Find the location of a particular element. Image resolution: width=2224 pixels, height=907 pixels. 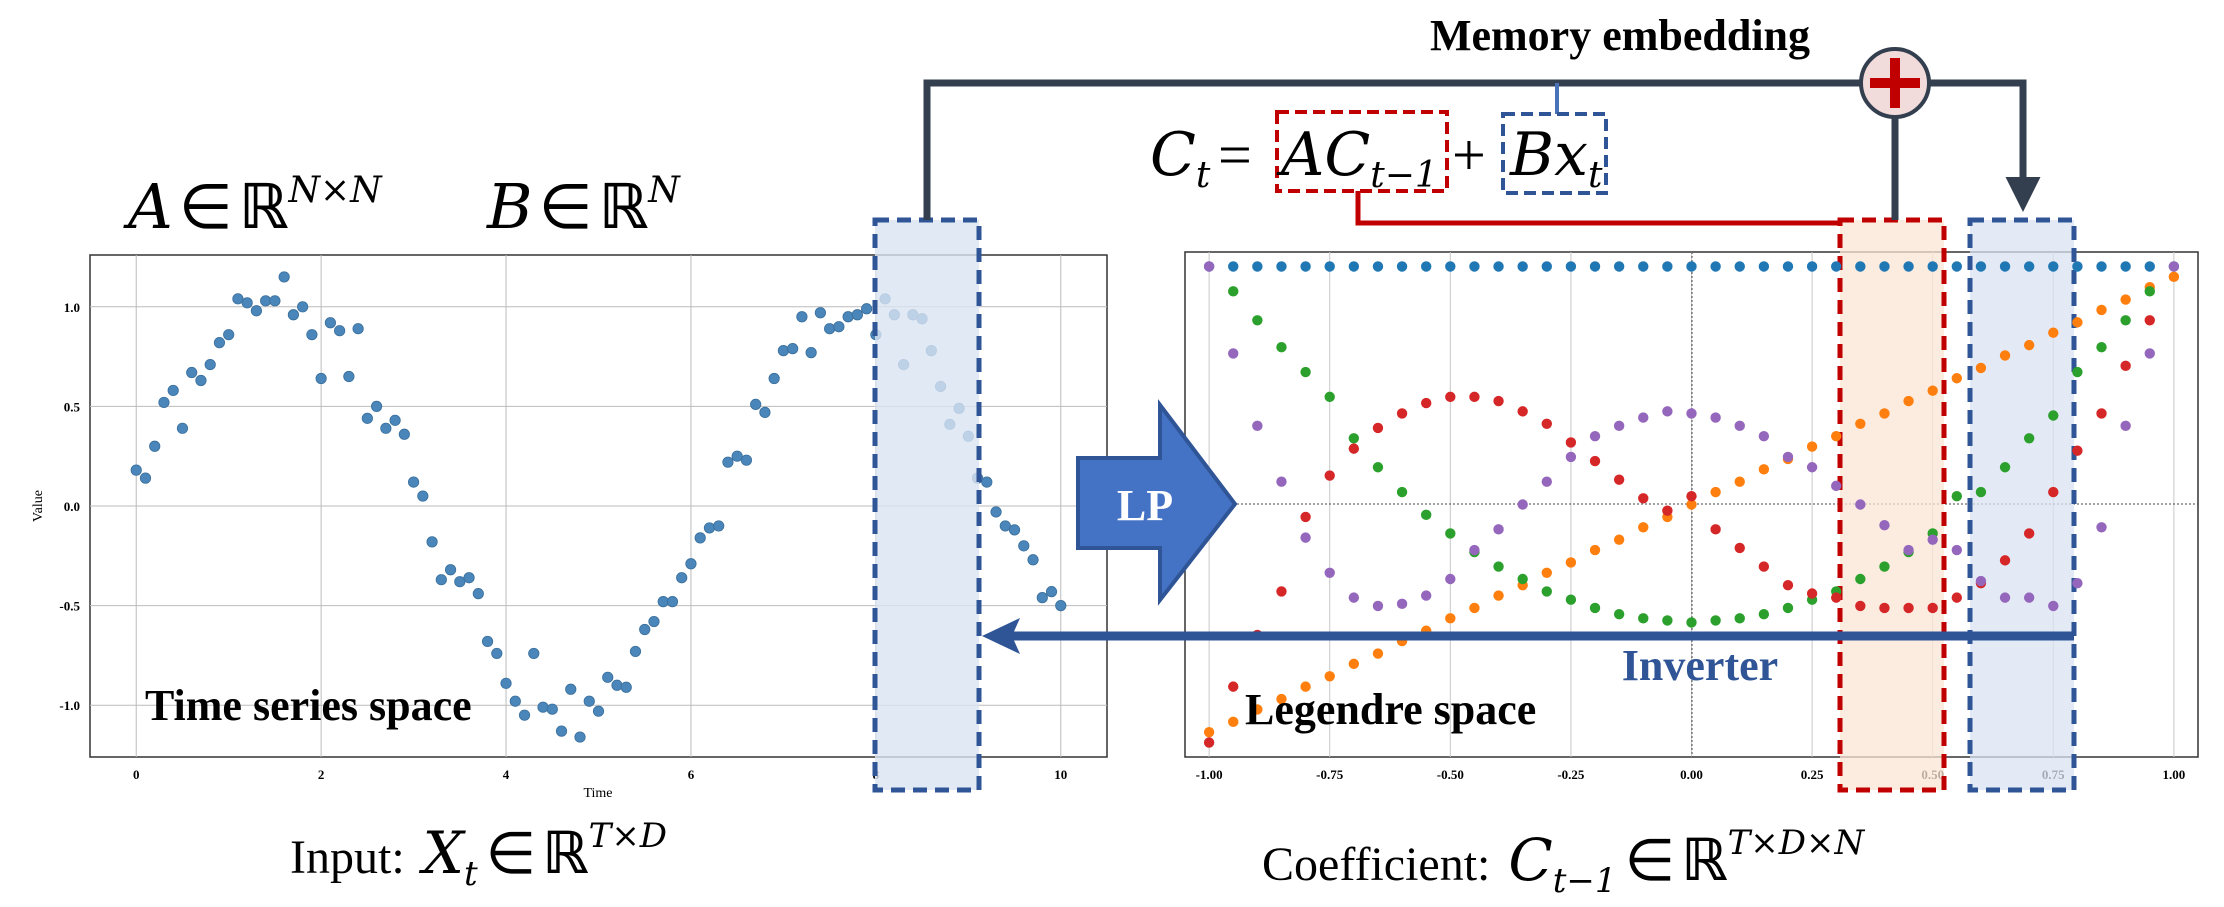

input-window-box is located at coordinates (927, 505).